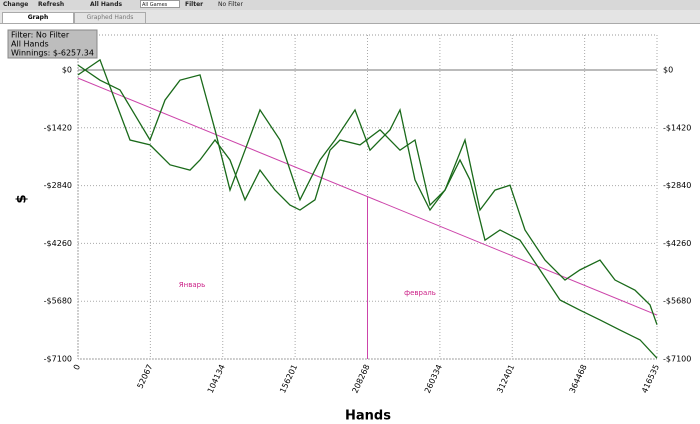 This screenshot has width=700, height=424. What do you see at coordinates (110, 17) in the screenshot?
I see `tab: Graphed Hands` at bounding box center [110, 17].